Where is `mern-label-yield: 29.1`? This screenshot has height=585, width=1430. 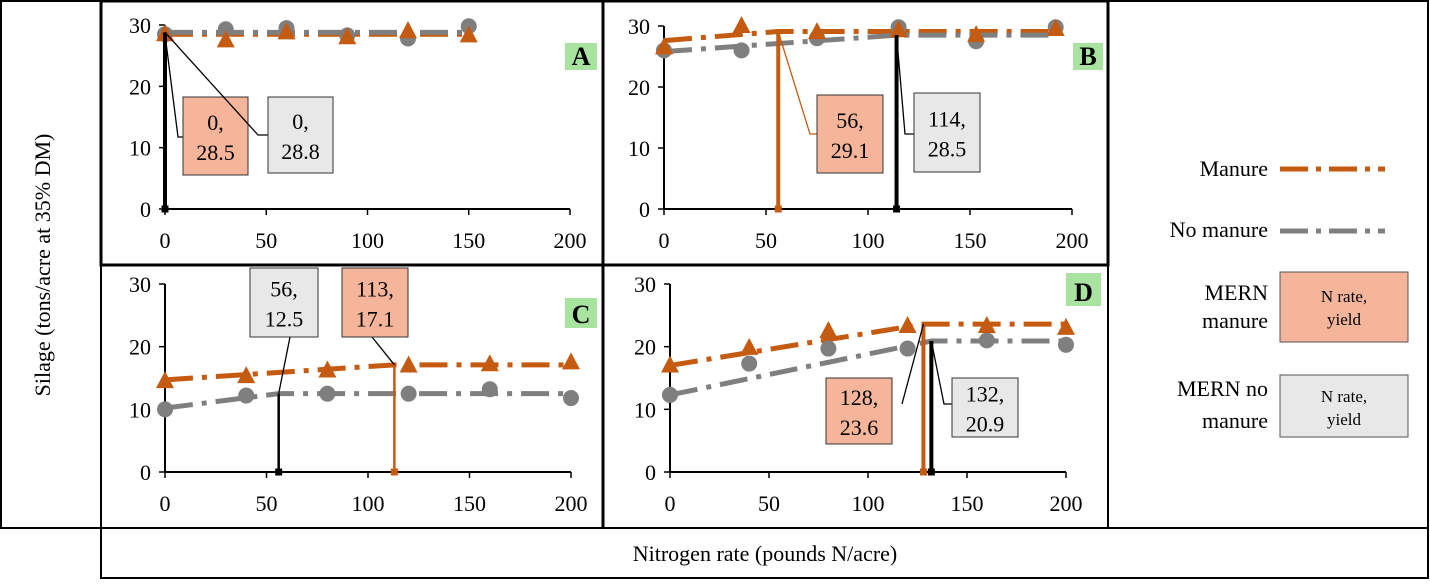
mern-label-yield: 29.1 is located at coordinates (850, 150).